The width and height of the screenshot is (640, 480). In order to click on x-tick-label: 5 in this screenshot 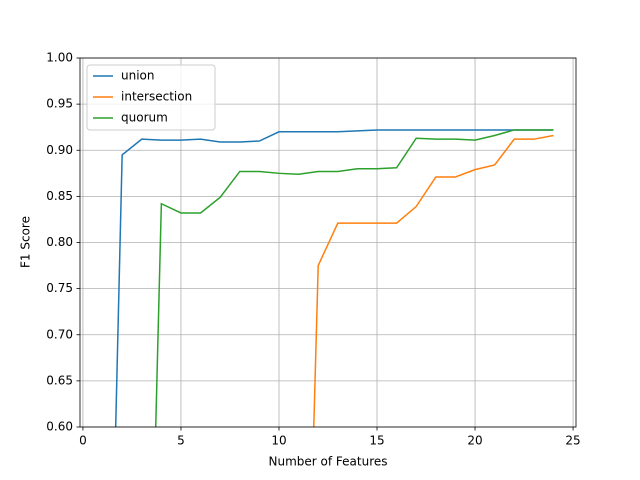, I will do `click(181, 441)`.